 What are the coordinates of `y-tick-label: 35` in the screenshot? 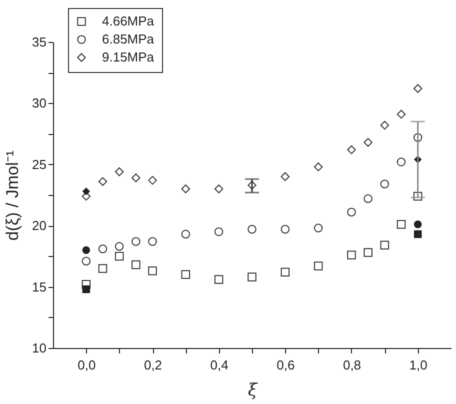 It's located at (39, 42).